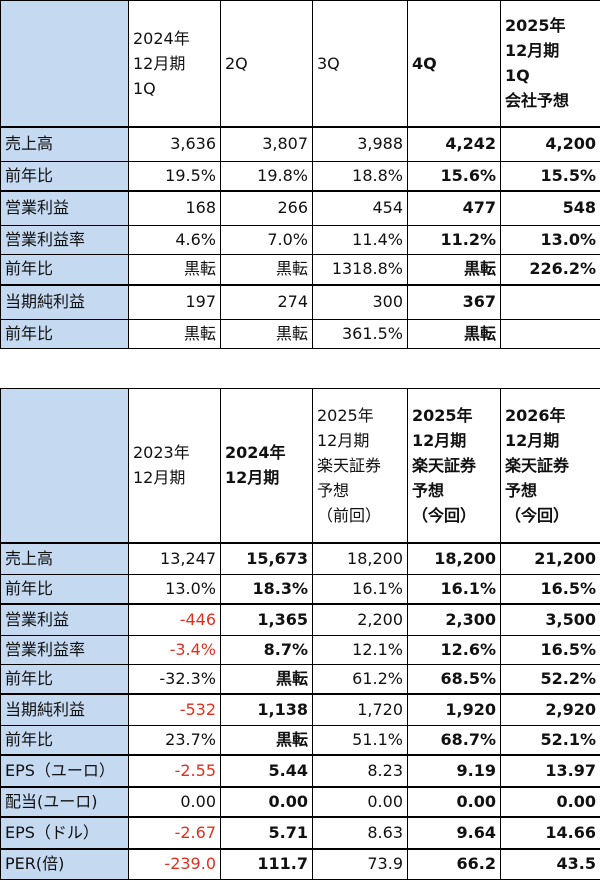 This screenshot has width=600, height=895. What do you see at coordinates (454, 863) in the screenshot?
I see `table-cell: 66.2` at bounding box center [454, 863].